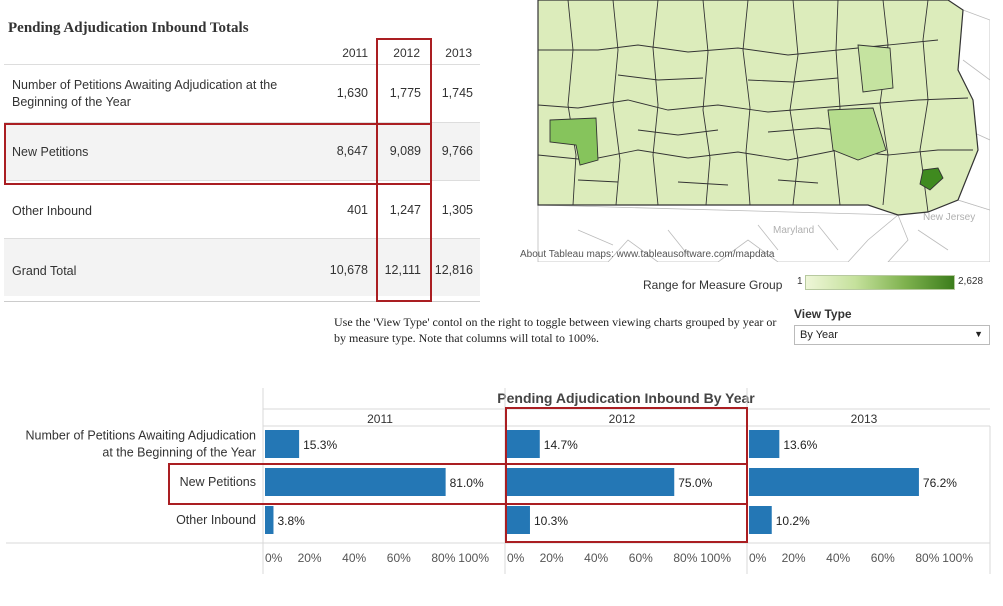  Describe the element at coordinates (551, 521) in the screenshot. I see `bar-value-label: 10.3%` at that location.